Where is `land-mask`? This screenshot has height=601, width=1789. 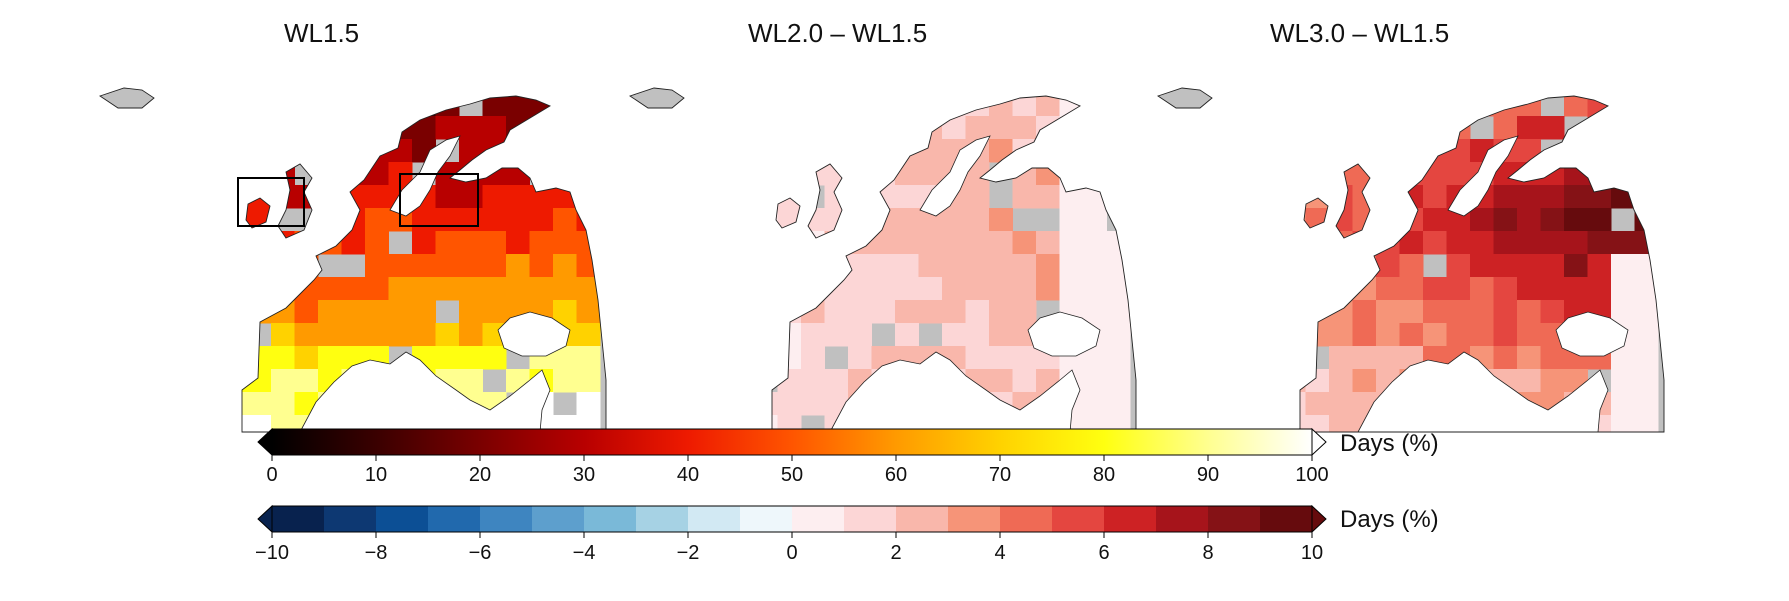
land-mask is located at coordinates (127, 98).